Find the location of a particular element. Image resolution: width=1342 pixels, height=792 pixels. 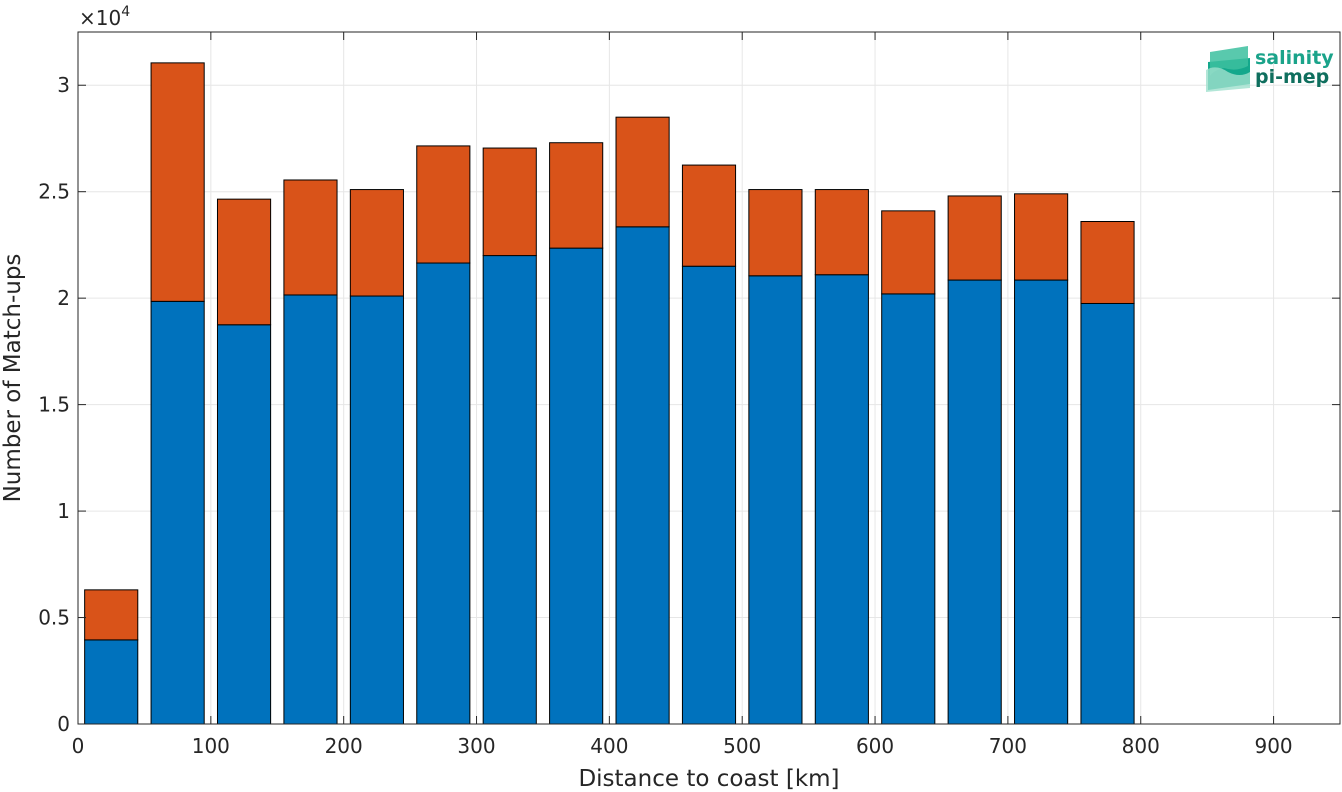

x-tick-label: 100 is located at coordinates (211, 746).